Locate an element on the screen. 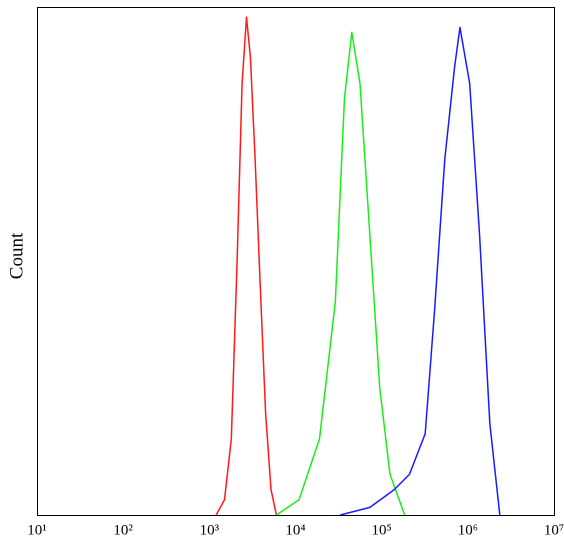 Image resolution: width=564 pixels, height=549 pixels. x-tick-label: 10⁷ is located at coordinates (554, 530).